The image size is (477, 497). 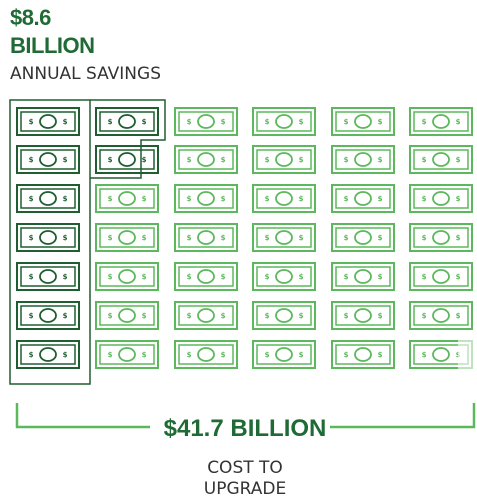 I want to click on savings-label: ANNUAL SAVINGS, so click(x=85, y=74).